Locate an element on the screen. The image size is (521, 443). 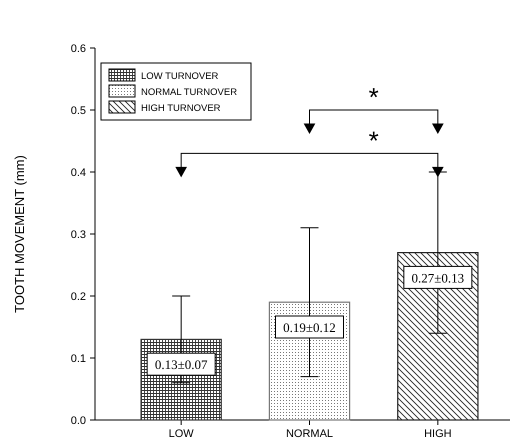
y-axis-title: TOOTH MOVEMENT (mm) is located at coordinates (19, 234).